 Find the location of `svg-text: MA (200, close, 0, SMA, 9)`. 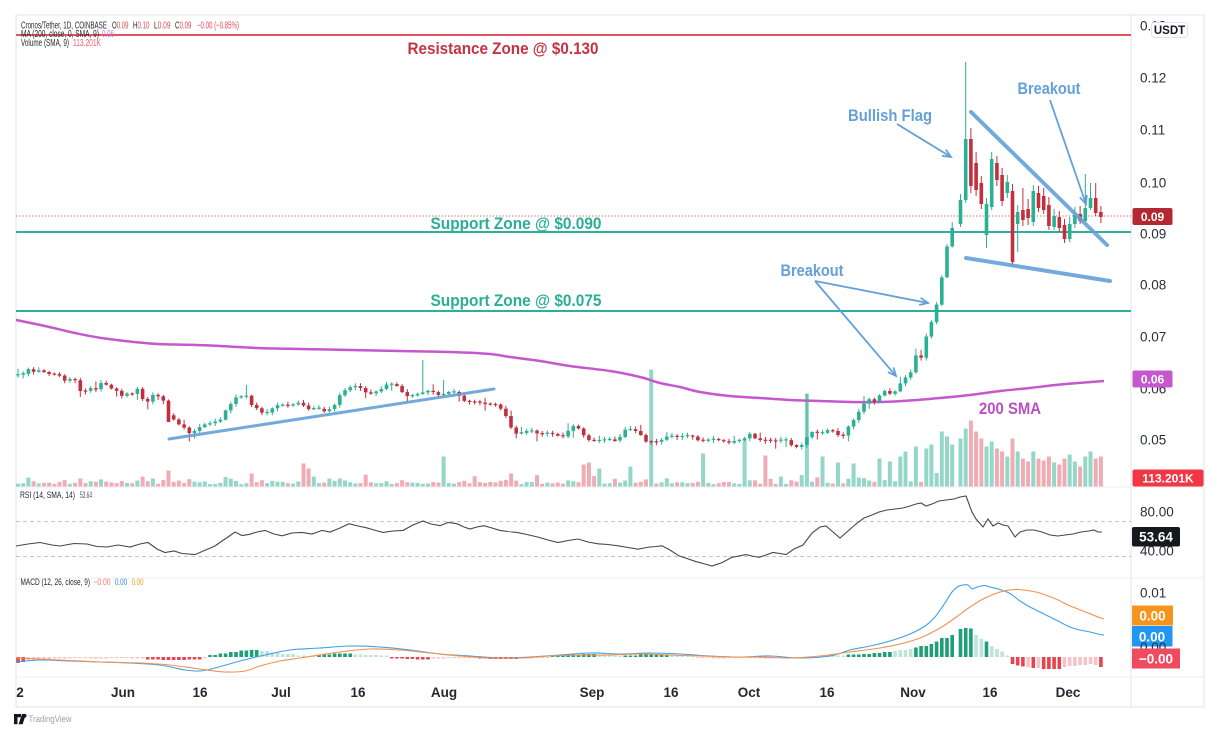

svg-text: MA (200, close, 0, SMA, 9) is located at coordinates (60, 34).